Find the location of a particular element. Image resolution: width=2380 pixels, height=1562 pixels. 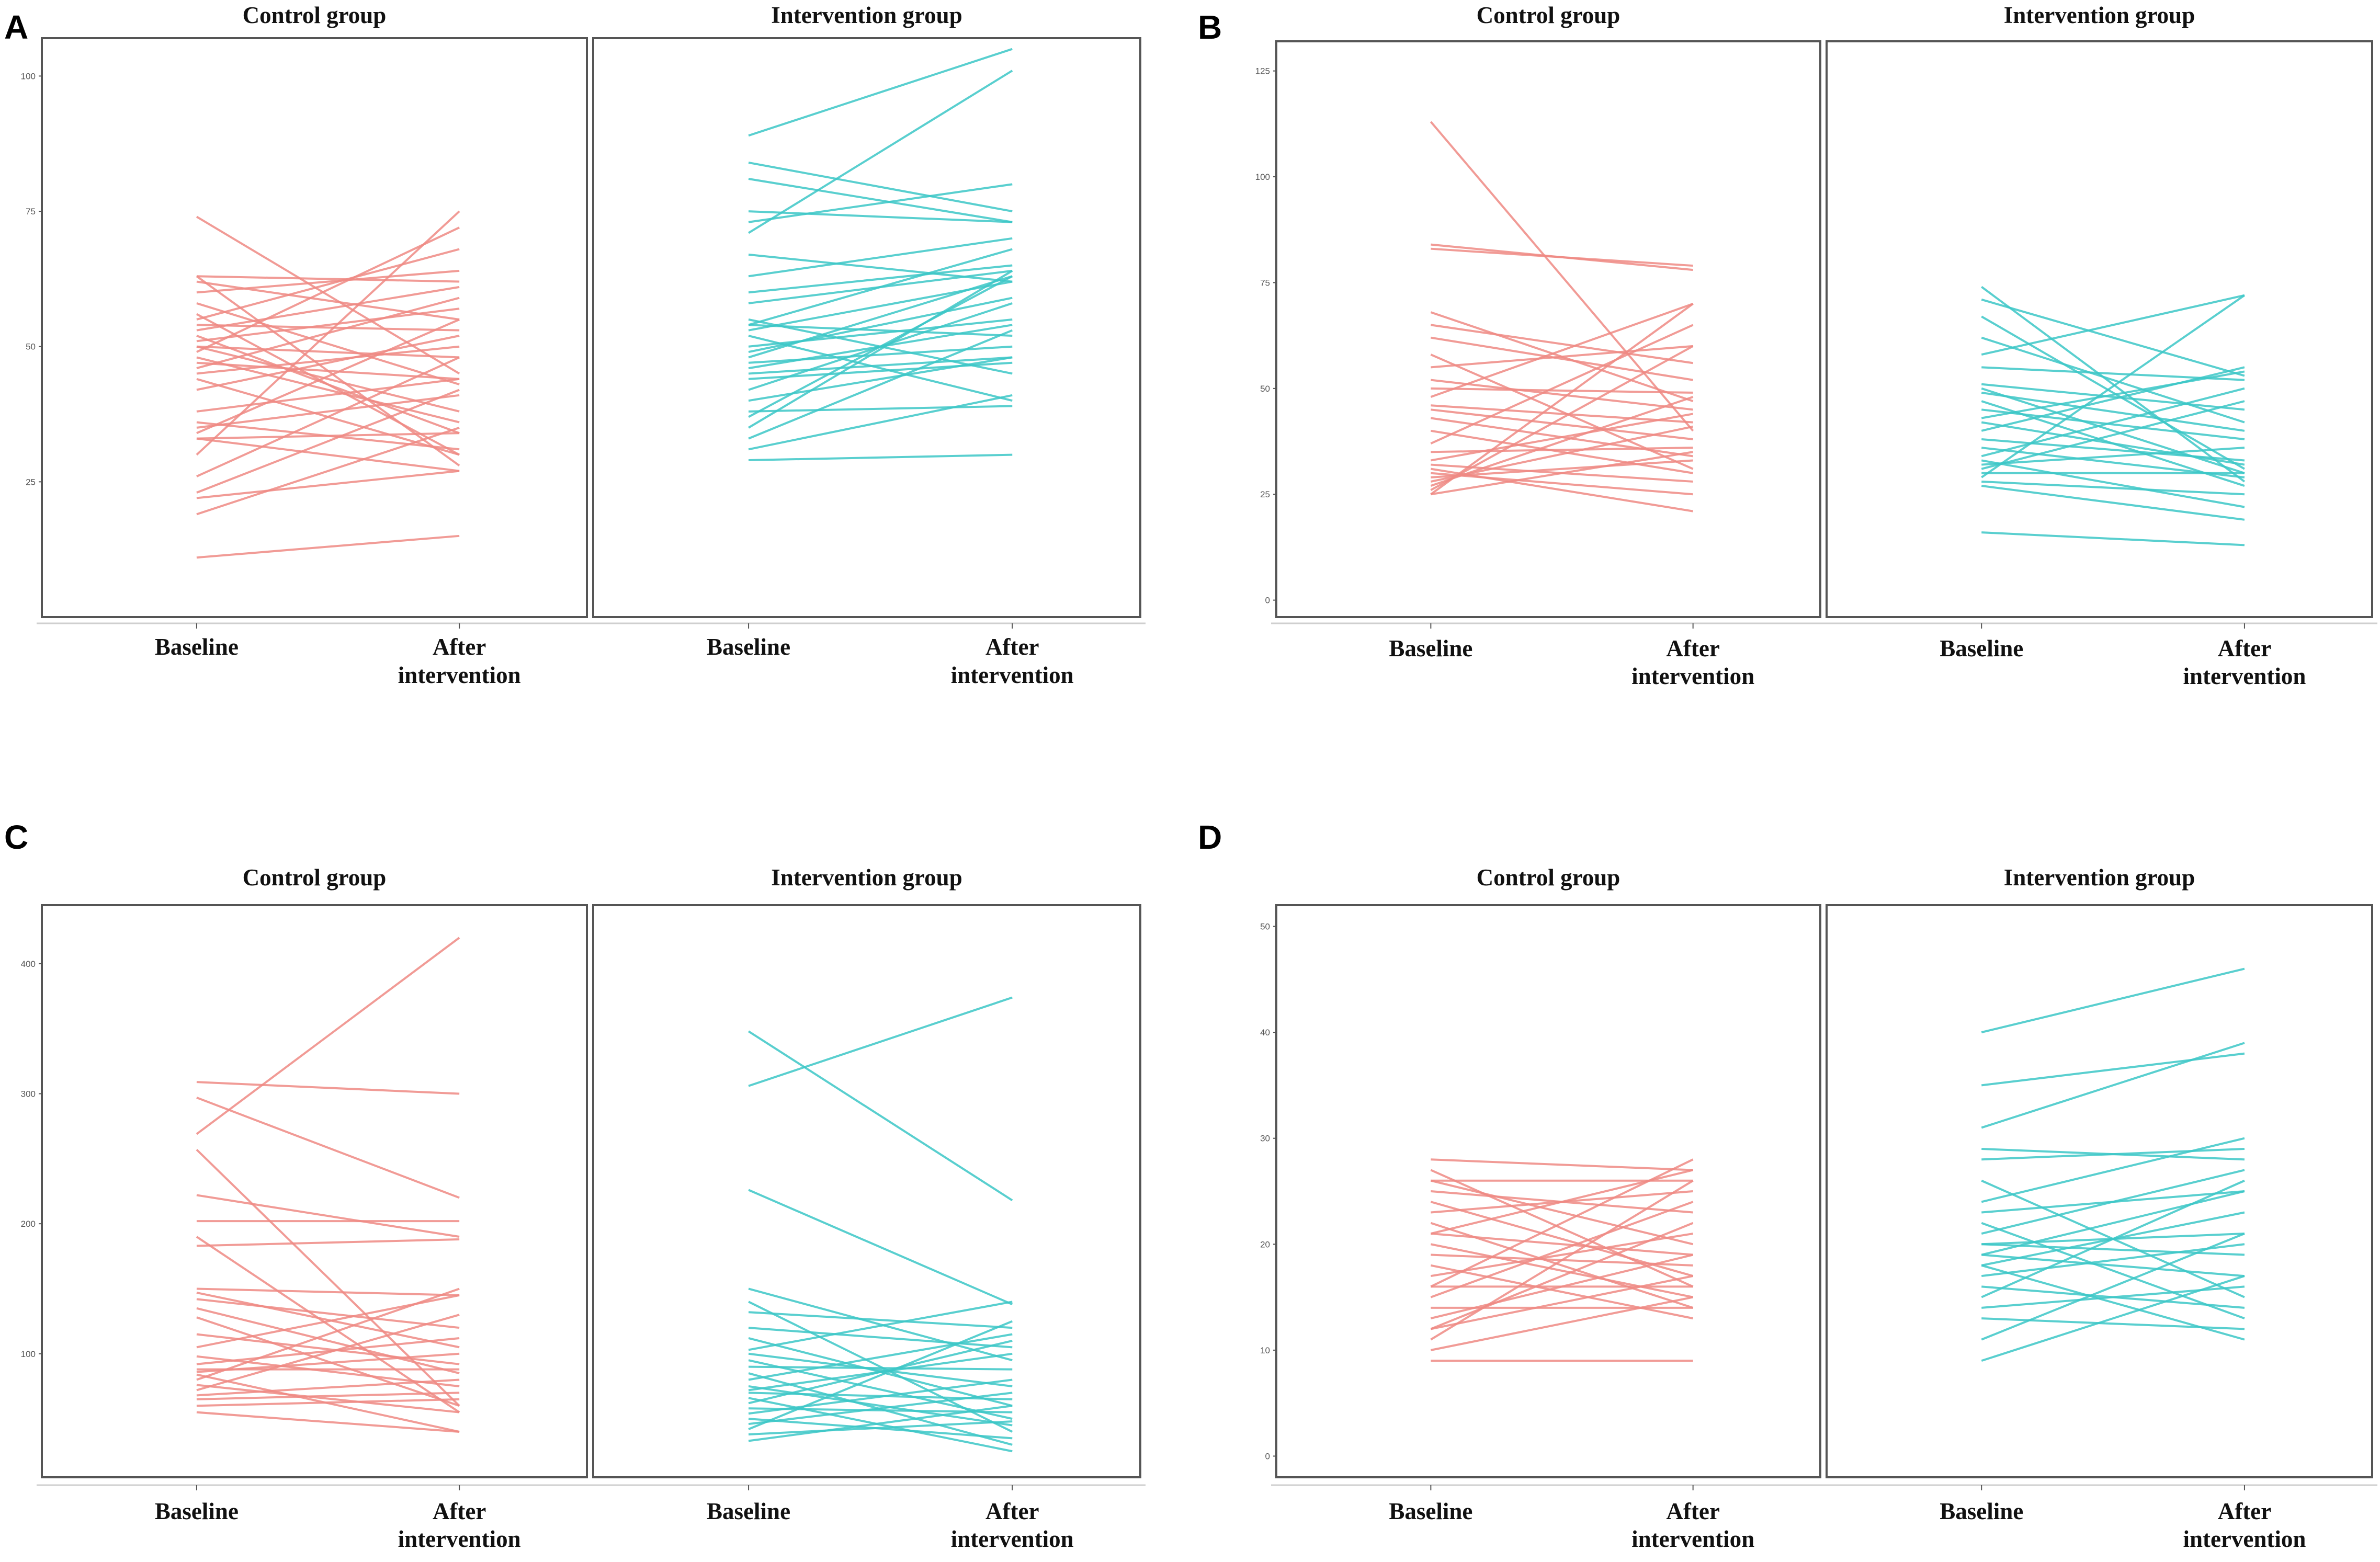

y-tick-label: 0 is located at coordinates (1267, 1456).